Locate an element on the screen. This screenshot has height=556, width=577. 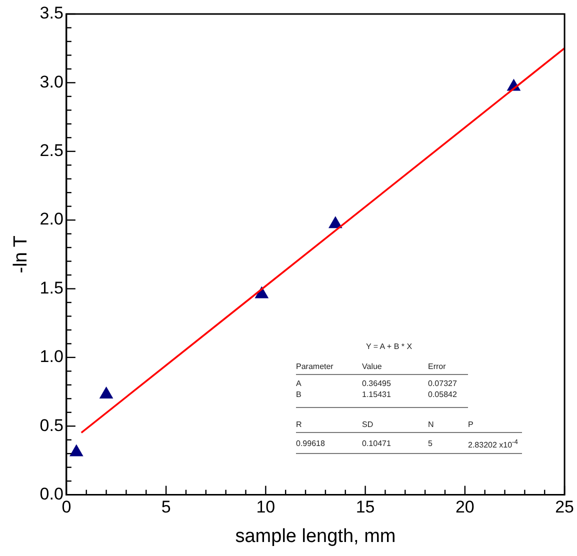
y-tick-label: 0.0 is located at coordinates (52, 494).